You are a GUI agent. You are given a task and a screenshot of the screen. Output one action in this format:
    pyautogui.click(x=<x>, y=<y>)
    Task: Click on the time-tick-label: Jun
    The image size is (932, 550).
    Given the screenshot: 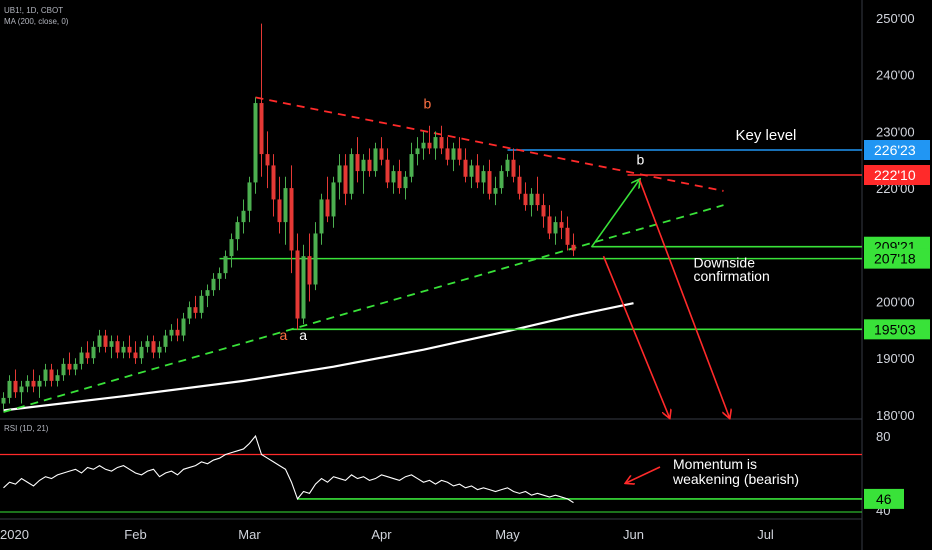 What is the action you would take?
    pyautogui.click(x=633, y=534)
    